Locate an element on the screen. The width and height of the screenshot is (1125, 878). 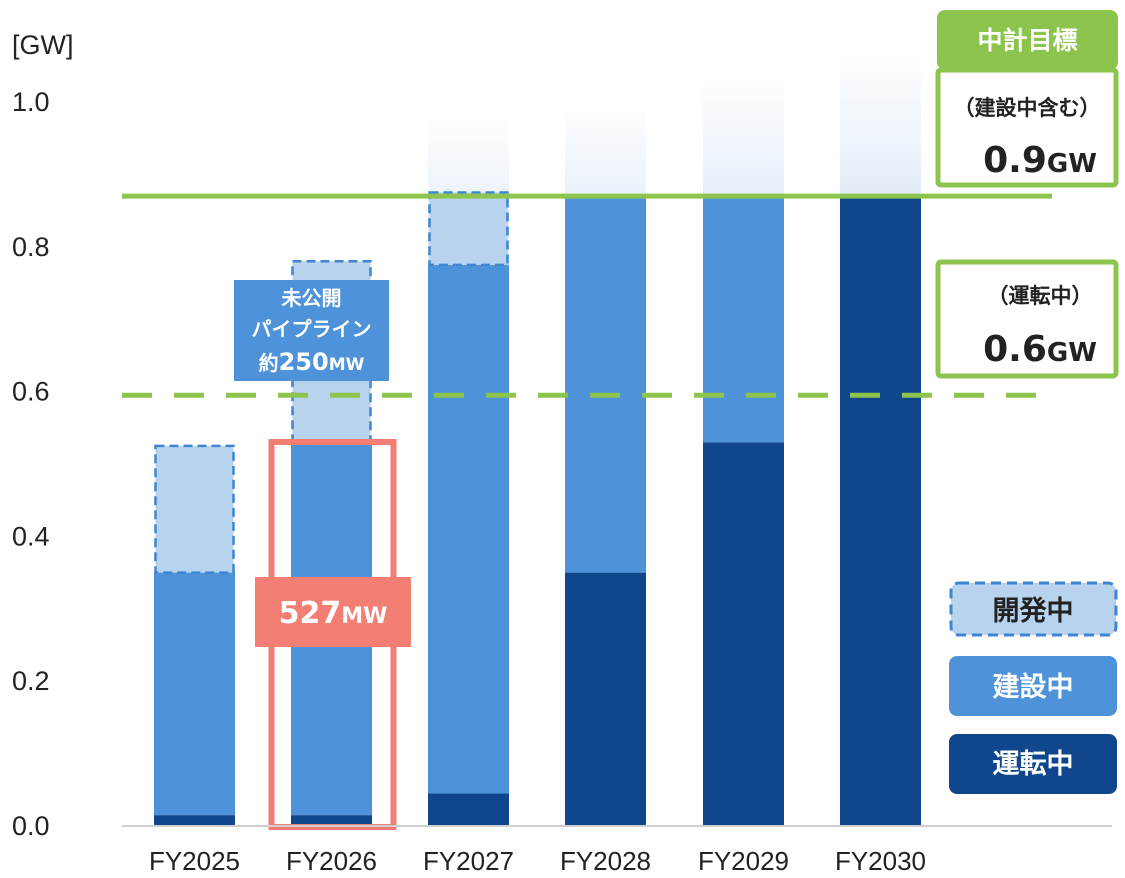
pipeline-label-line: パイプライン is located at coordinates (312, 329).